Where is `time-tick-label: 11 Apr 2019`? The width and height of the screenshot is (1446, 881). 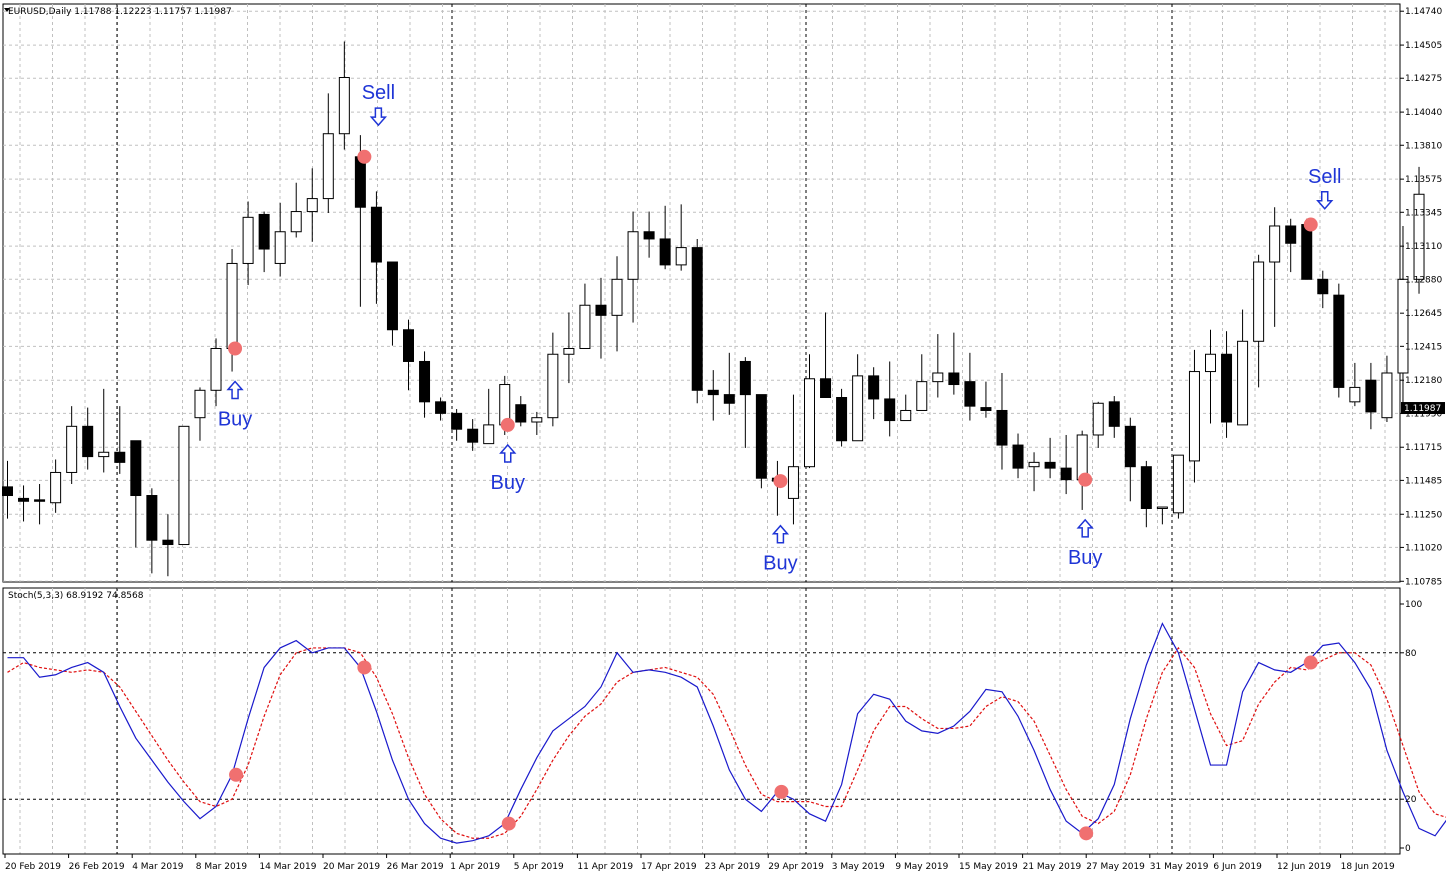 time-tick-label: 11 Apr 2019 is located at coordinates (605, 867).